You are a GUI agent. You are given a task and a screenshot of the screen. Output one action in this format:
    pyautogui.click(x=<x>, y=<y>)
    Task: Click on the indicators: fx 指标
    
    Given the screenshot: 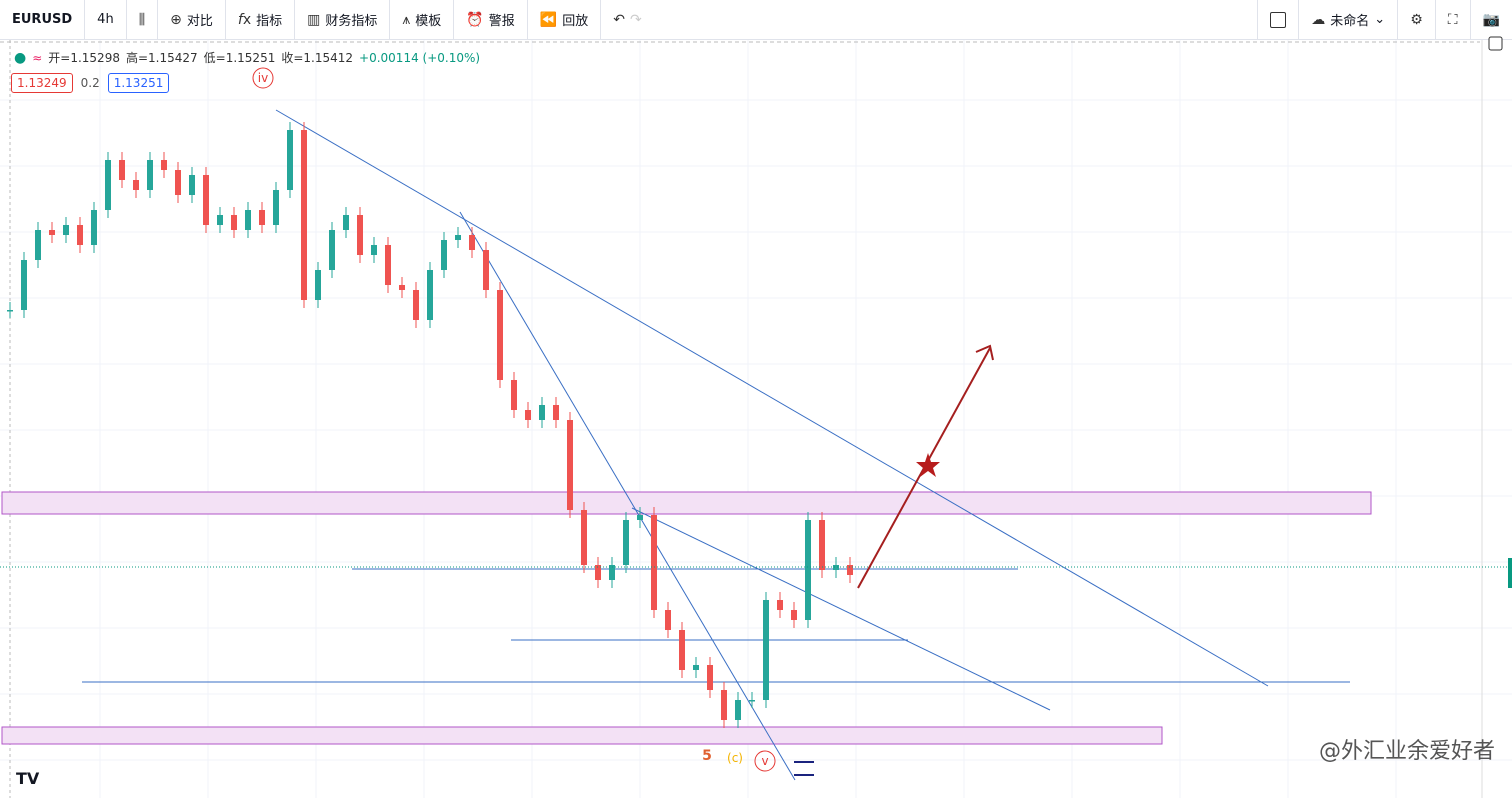 What is the action you would take?
    pyautogui.click(x=261, y=20)
    